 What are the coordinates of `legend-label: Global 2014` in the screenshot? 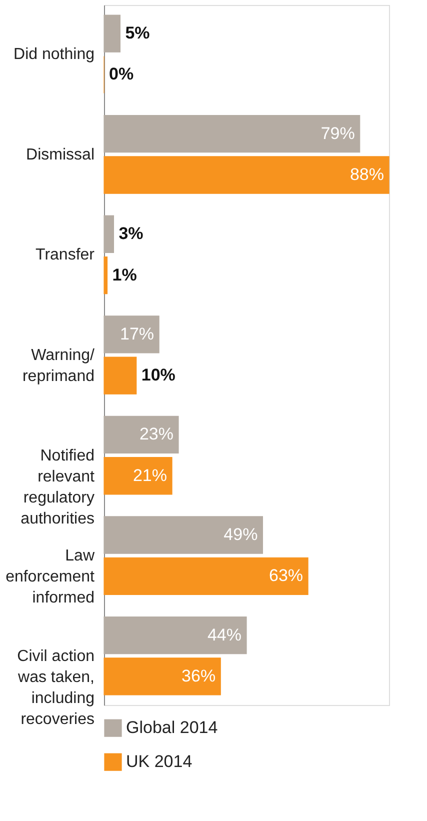 It's located at (172, 727).